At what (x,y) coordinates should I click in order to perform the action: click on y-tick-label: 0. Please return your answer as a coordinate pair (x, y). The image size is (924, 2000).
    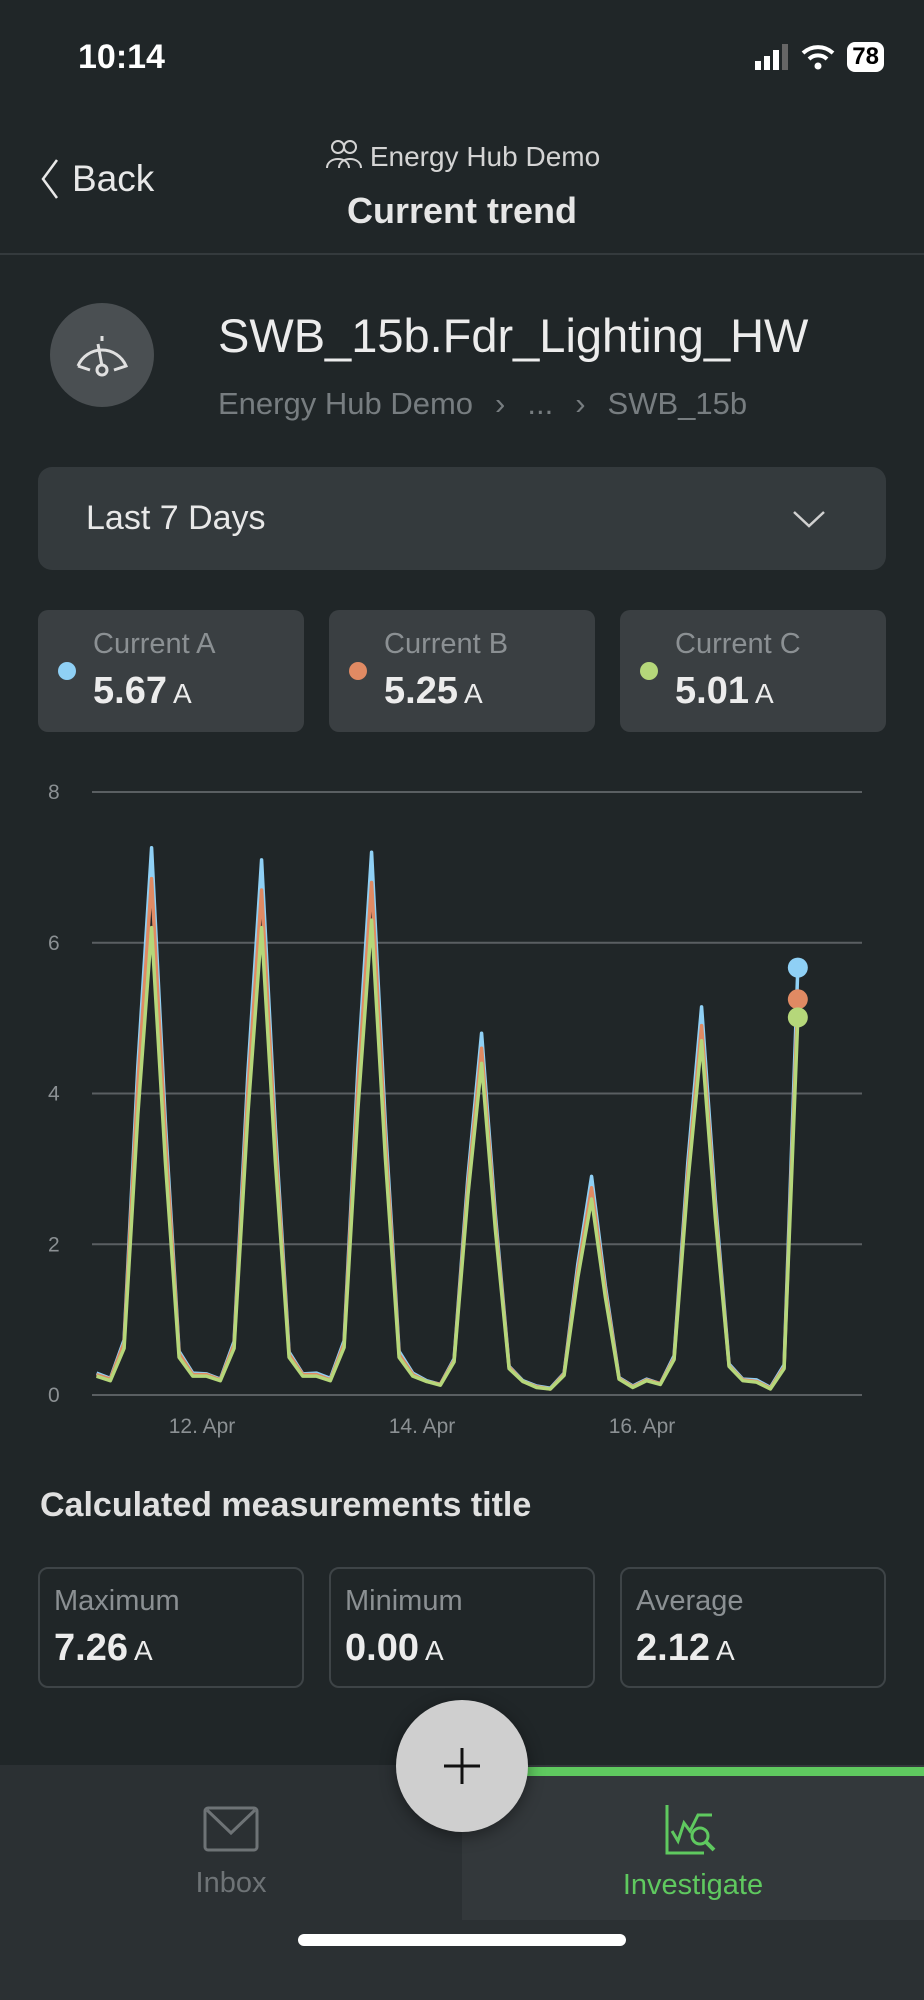
    Looking at the image, I should click on (54, 1395).